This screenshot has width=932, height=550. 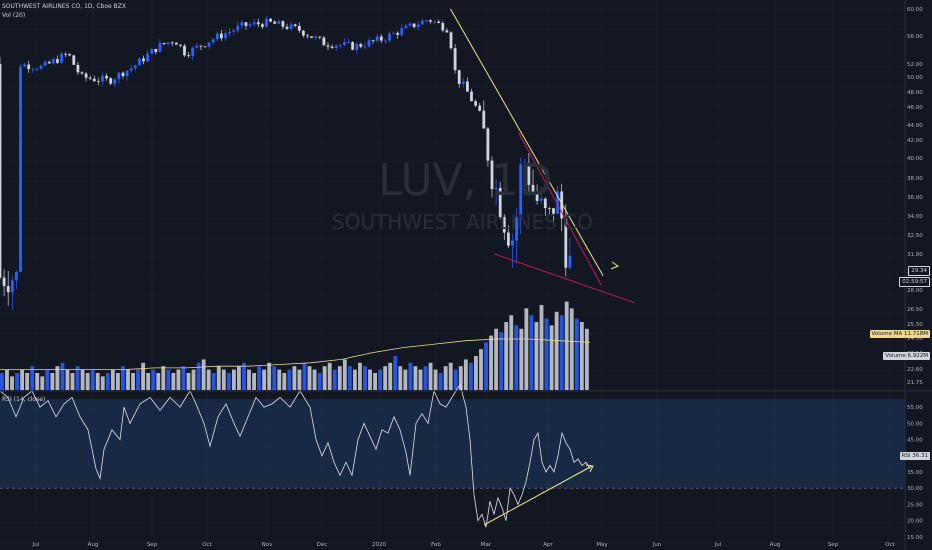 What do you see at coordinates (915, 141) in the screenshot?
I see `y-tick-label: 42.00` at bounding box center [915, 141].